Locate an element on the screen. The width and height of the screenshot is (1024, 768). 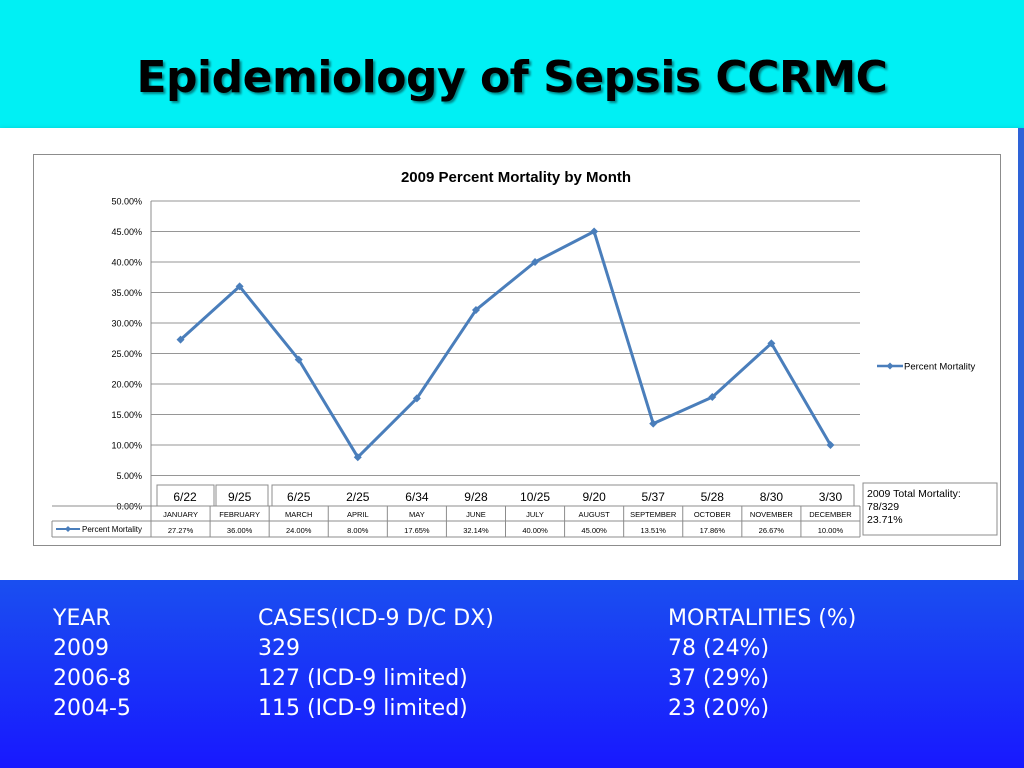
y-tick-label: 45.00% is located at coordinates (126, 232).